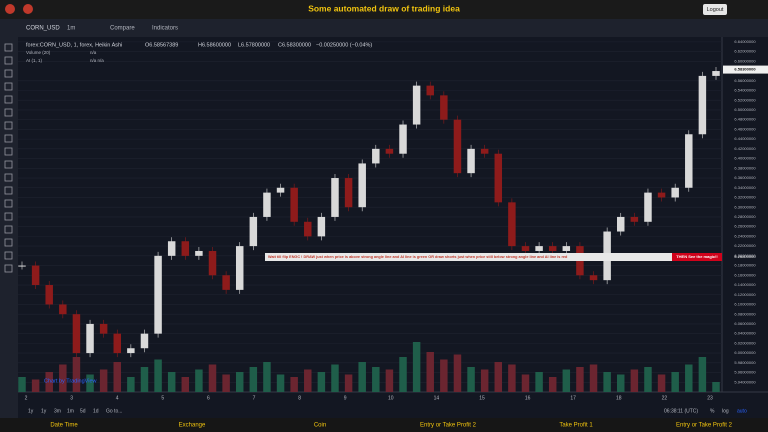 The width and height of the screenshot is (768, 432). Describe the element at coordinates (745, 226) in the screenshot. I see `y-tick-label: 6.26000000` at that location.